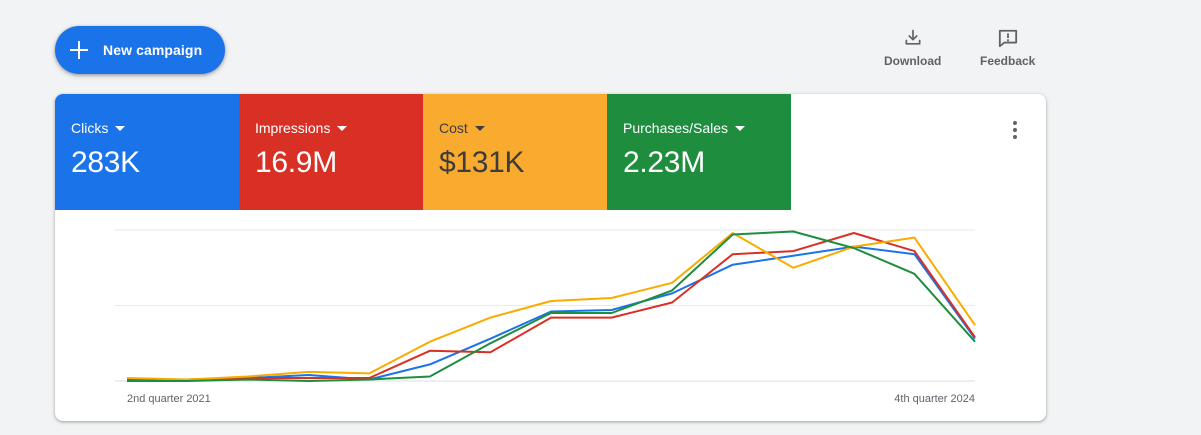 This screenshot has width=1201, height=435. Describe the element at coordinates (664, 162) in the screenshot. I see `metric-value-purchases-sales: 2.23M` at that location.